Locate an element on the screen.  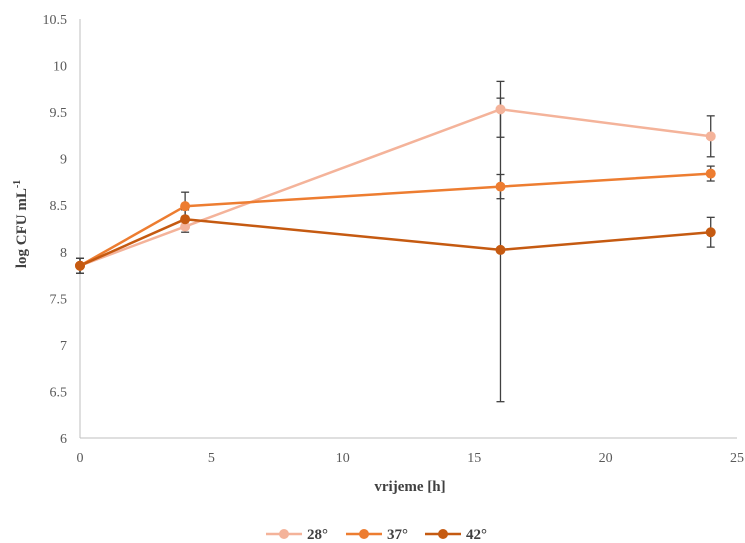
x-tick-label: 5 is located at coordinates (211, 458).